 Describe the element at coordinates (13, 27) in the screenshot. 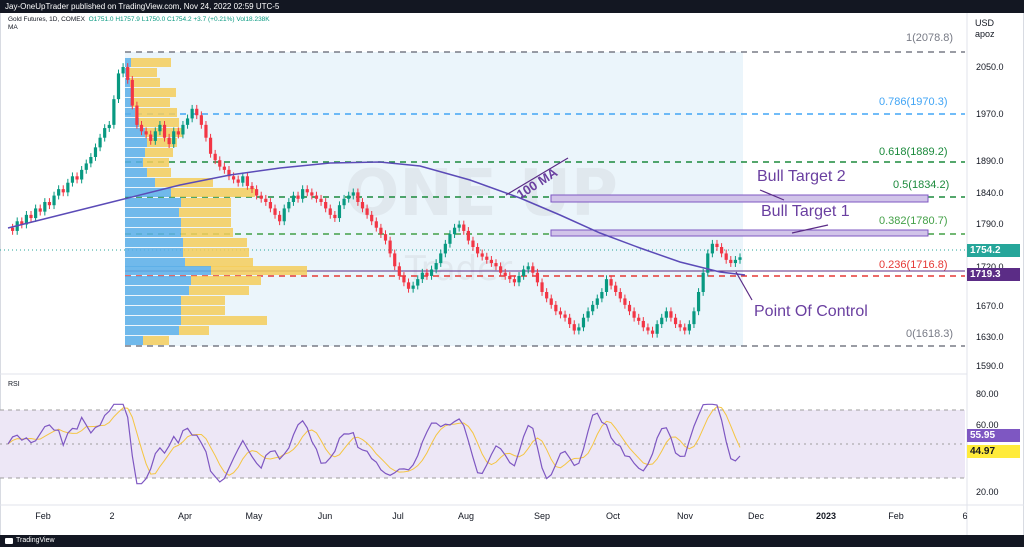

I see `indicator-label: MA` at that location.